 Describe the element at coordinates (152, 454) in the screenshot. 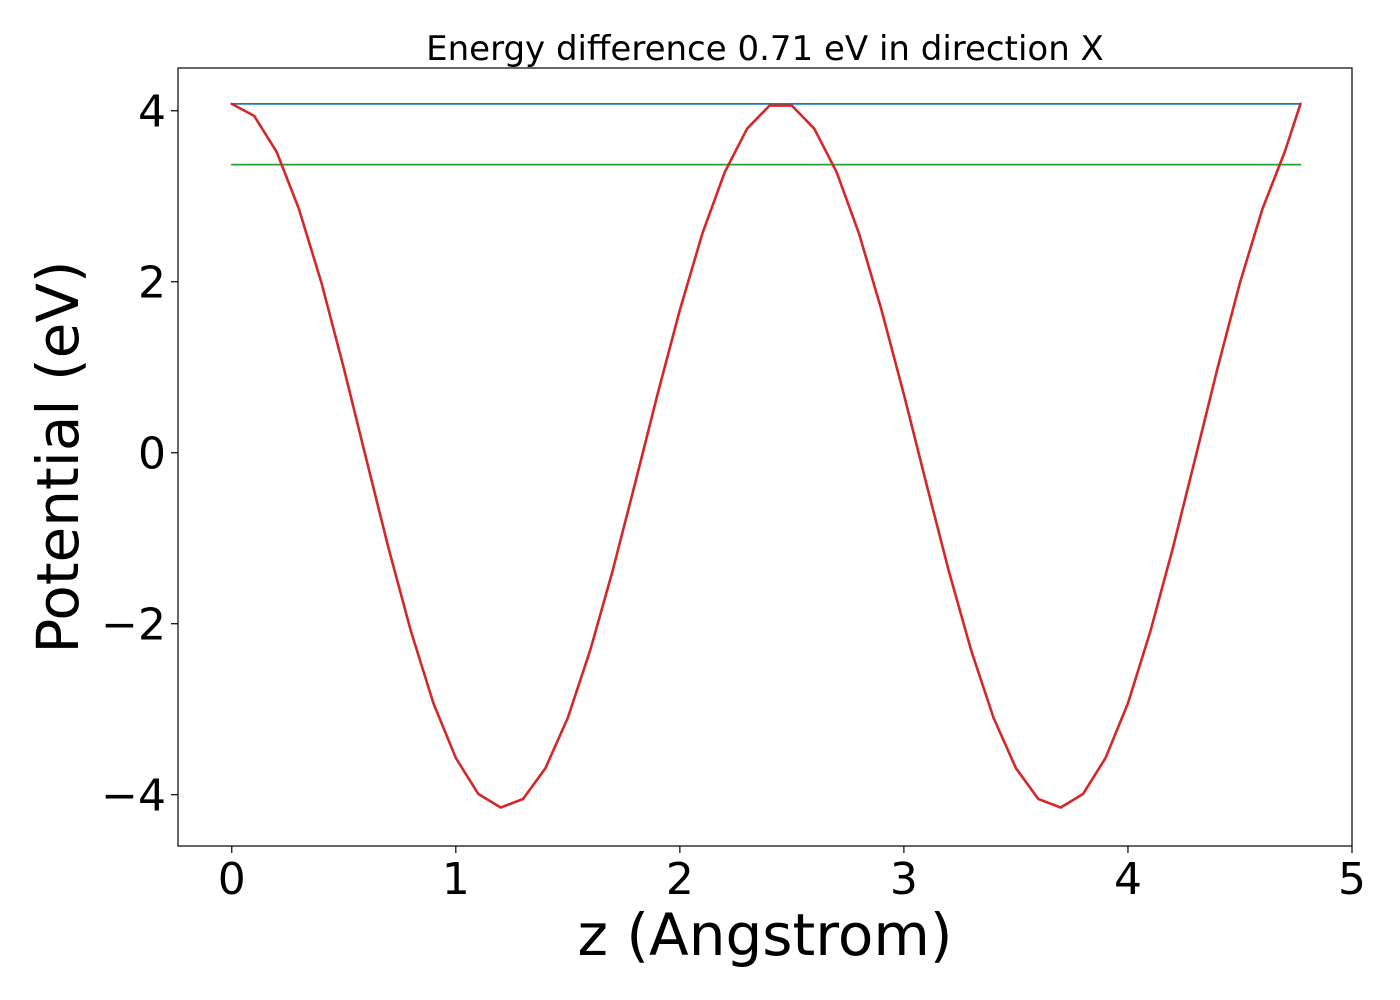

I see `y-tick-label: 0` at that location.